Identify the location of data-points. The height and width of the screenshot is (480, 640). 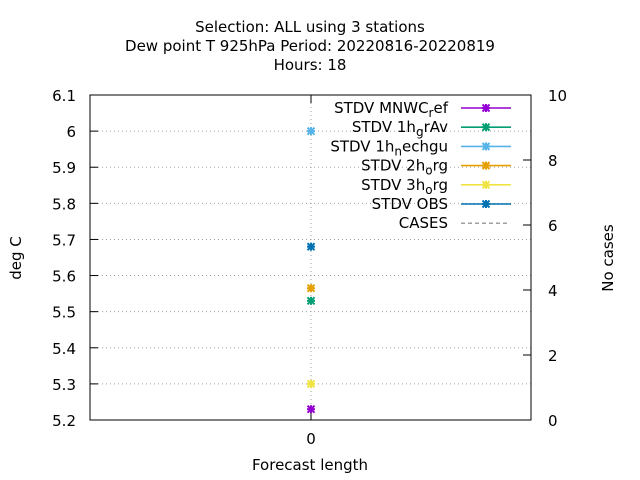
(311, 270).